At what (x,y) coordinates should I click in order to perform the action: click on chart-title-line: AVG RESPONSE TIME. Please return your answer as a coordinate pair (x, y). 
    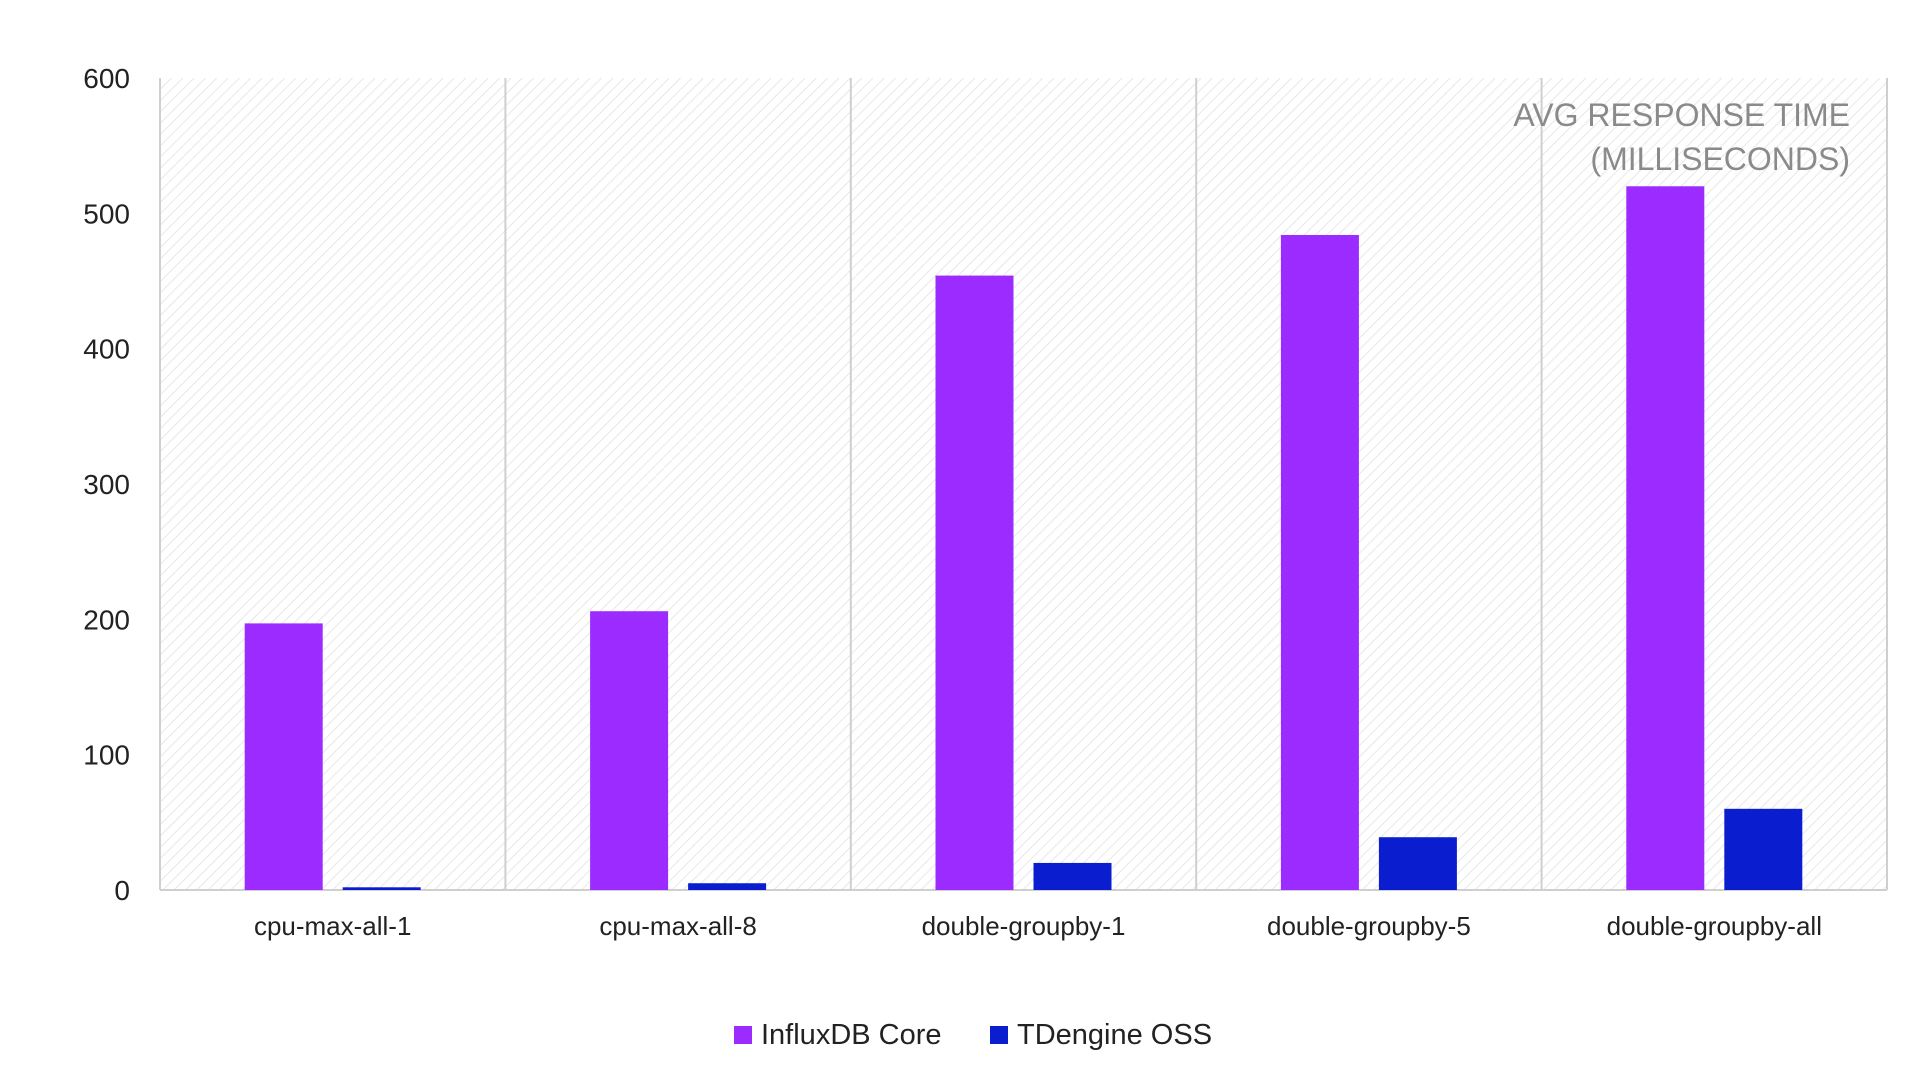
    Looking at the image, I should click on (1681, 115).